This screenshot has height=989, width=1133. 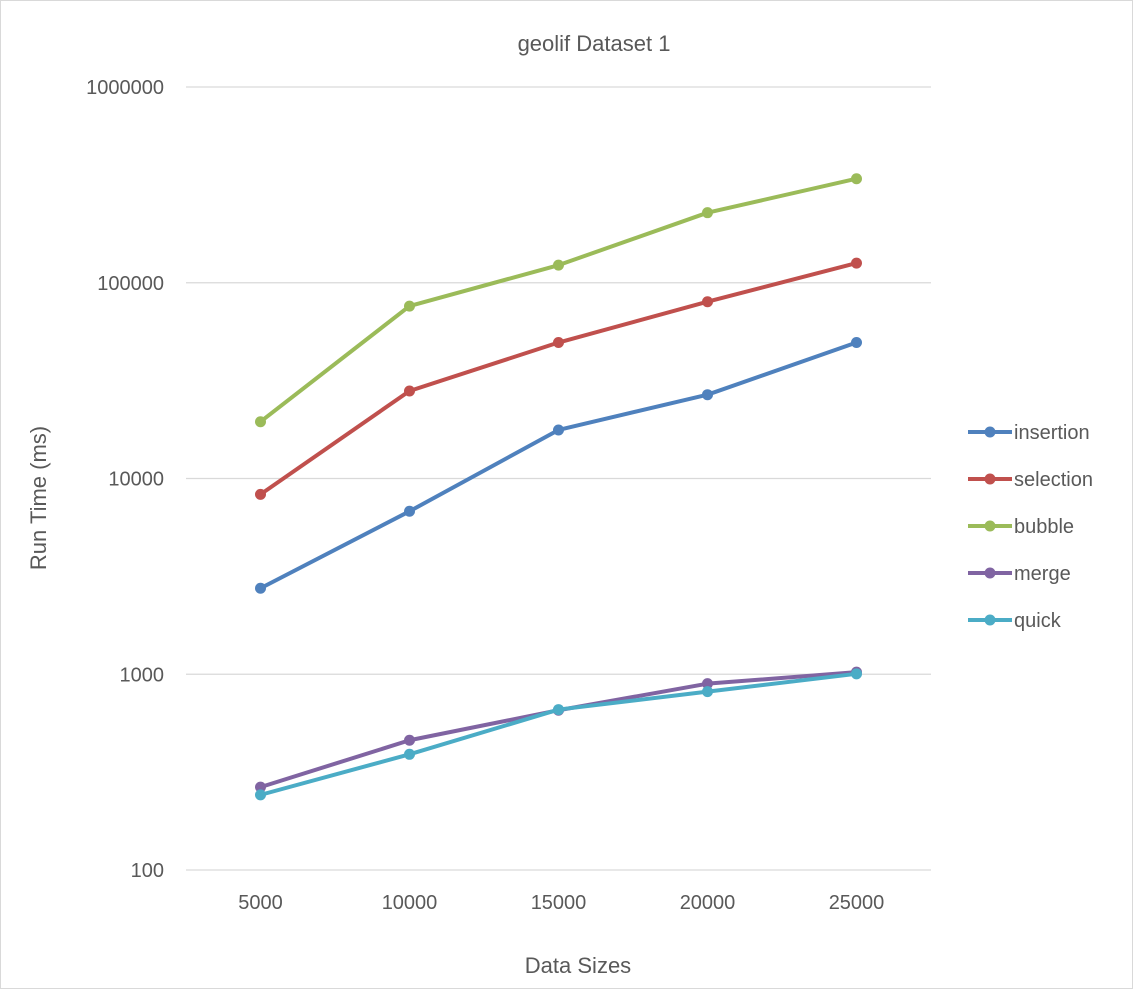 I want to click on series-line-selection, so click(x=558, y=379).